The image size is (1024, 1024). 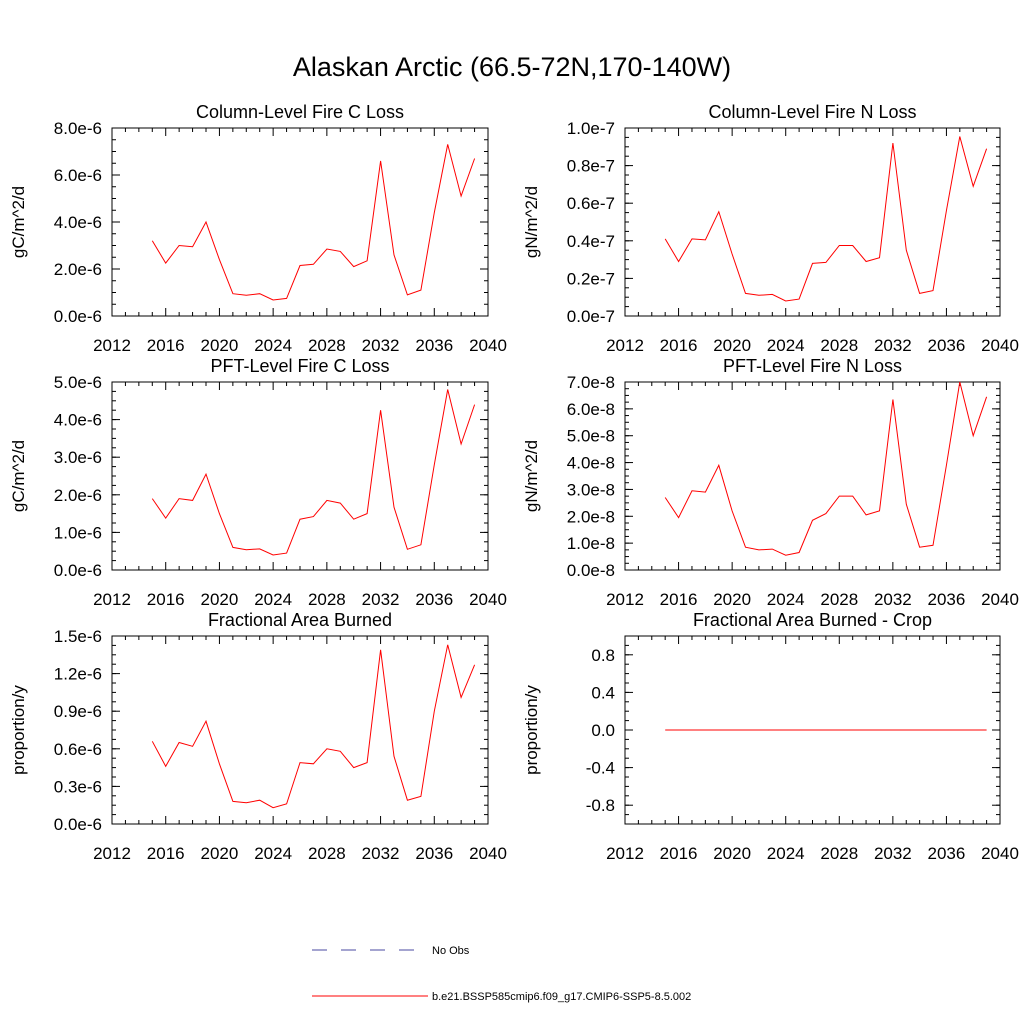 I want to click on y-tick-label: 5.0e-8, so click(x=591, y=436).